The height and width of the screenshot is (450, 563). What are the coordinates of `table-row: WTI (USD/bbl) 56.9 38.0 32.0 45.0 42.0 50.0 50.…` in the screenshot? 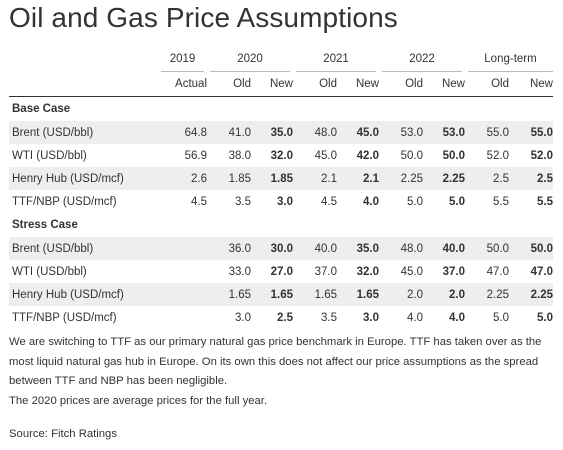 It's located at (281, 155).